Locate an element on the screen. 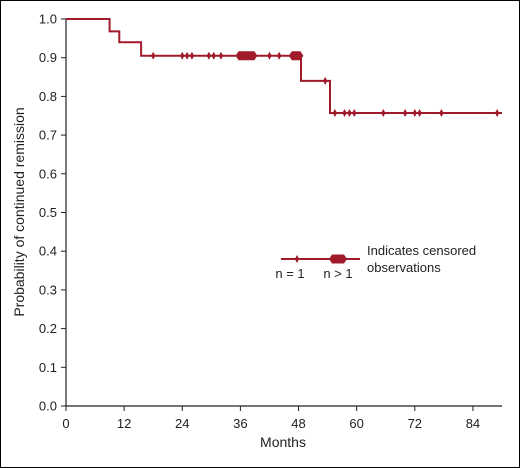 This screenshot has width=520, height=468. y-tick-label: 0.3 is located at coordinates (48, 289).